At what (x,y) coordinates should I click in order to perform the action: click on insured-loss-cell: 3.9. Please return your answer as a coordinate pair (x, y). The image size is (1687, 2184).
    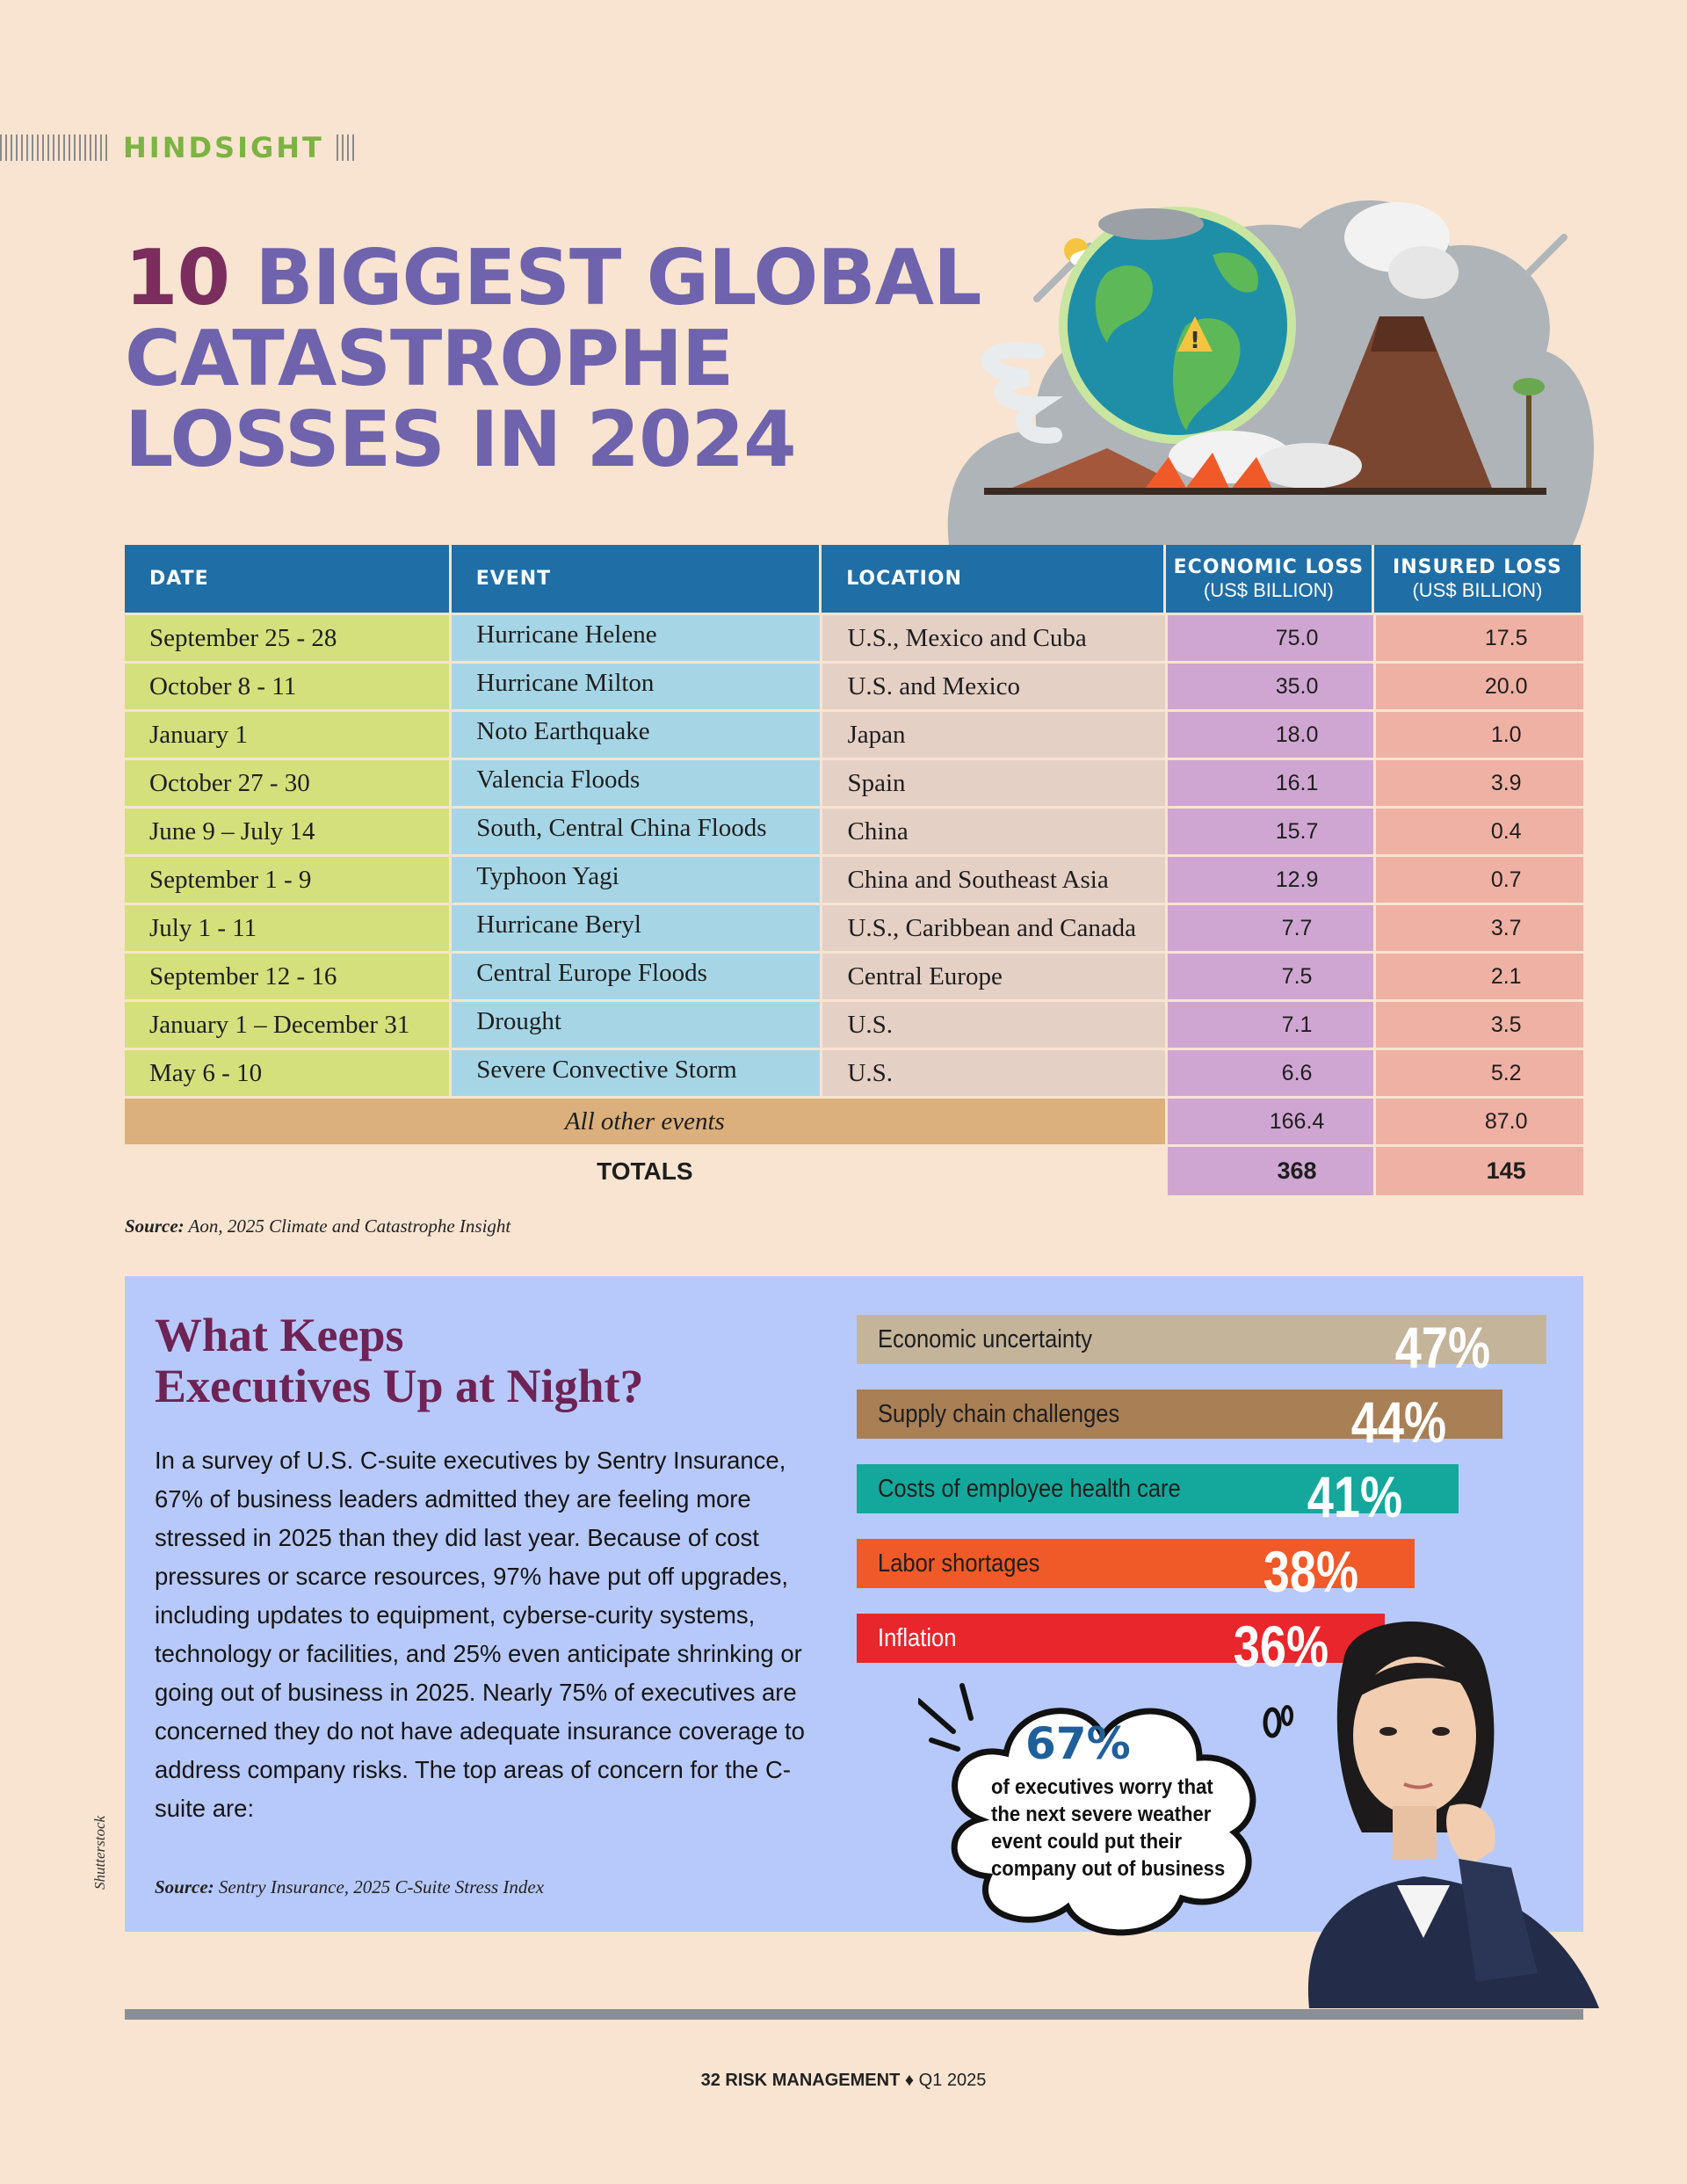
    Looking at the image, I should click on (1480, 783).